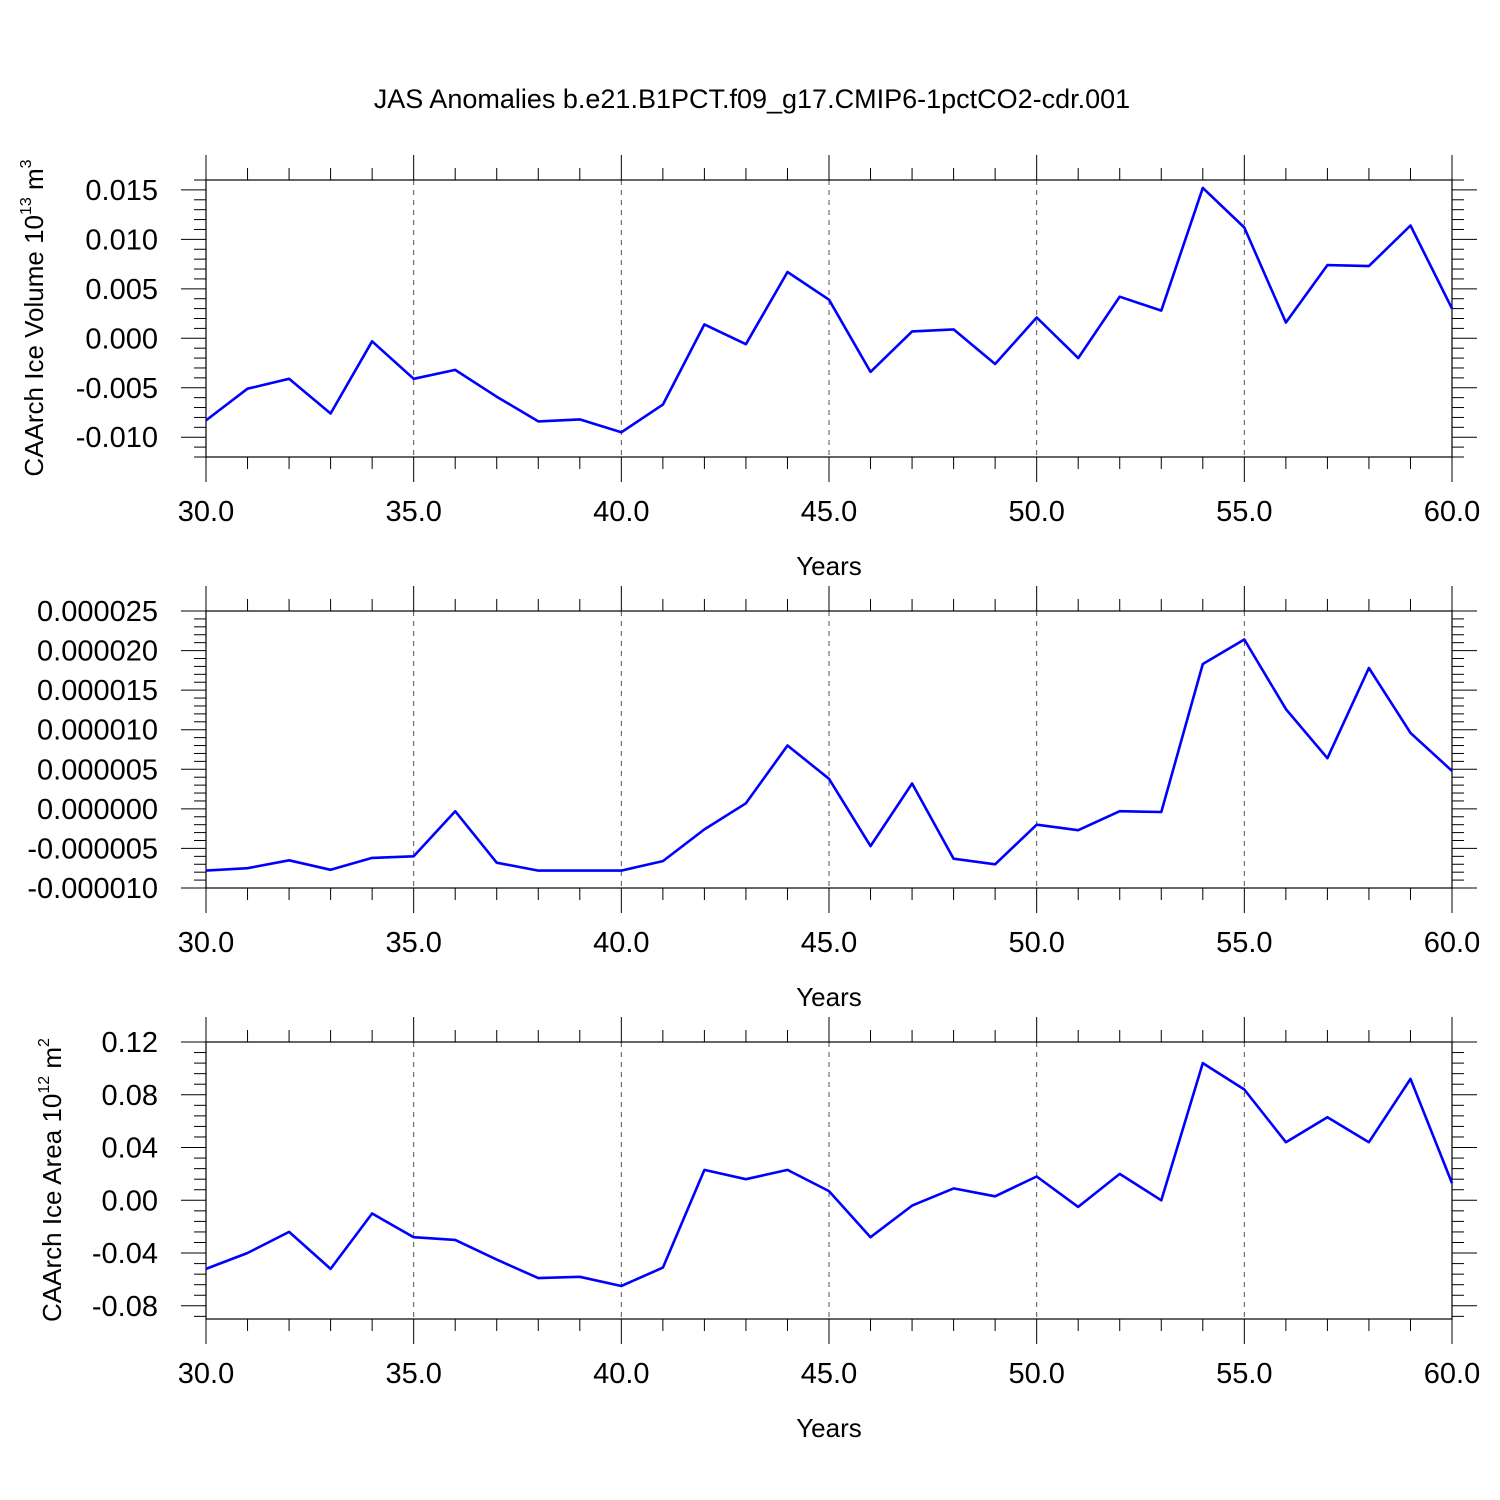  I want to click on y-axis-title-unit-exponent: 2, so click(44, 1042).